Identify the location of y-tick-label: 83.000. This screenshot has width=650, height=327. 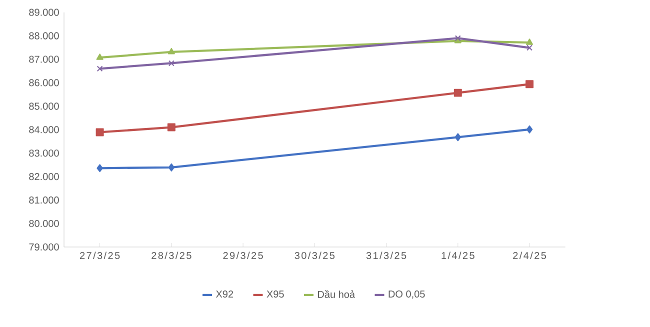
(44, 153).